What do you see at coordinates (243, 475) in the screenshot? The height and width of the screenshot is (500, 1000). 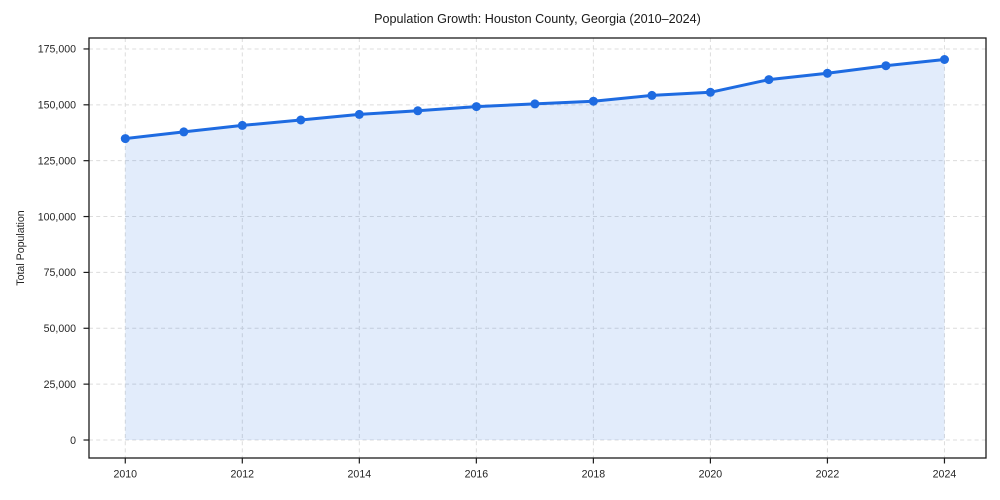 I see `x-tick-label: 2012` at bounding box center [243, 475].